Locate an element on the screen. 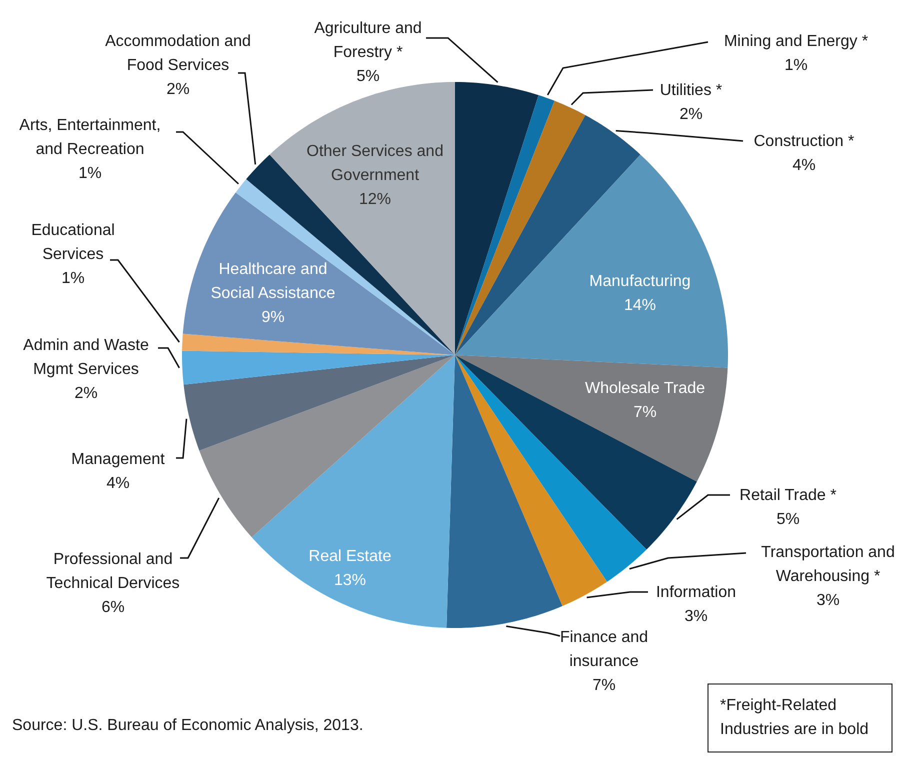 Image resolution: width=902 pixels, height=764 pixels. slice-label: Mining and Energy * is located at coordinates (796, 41).